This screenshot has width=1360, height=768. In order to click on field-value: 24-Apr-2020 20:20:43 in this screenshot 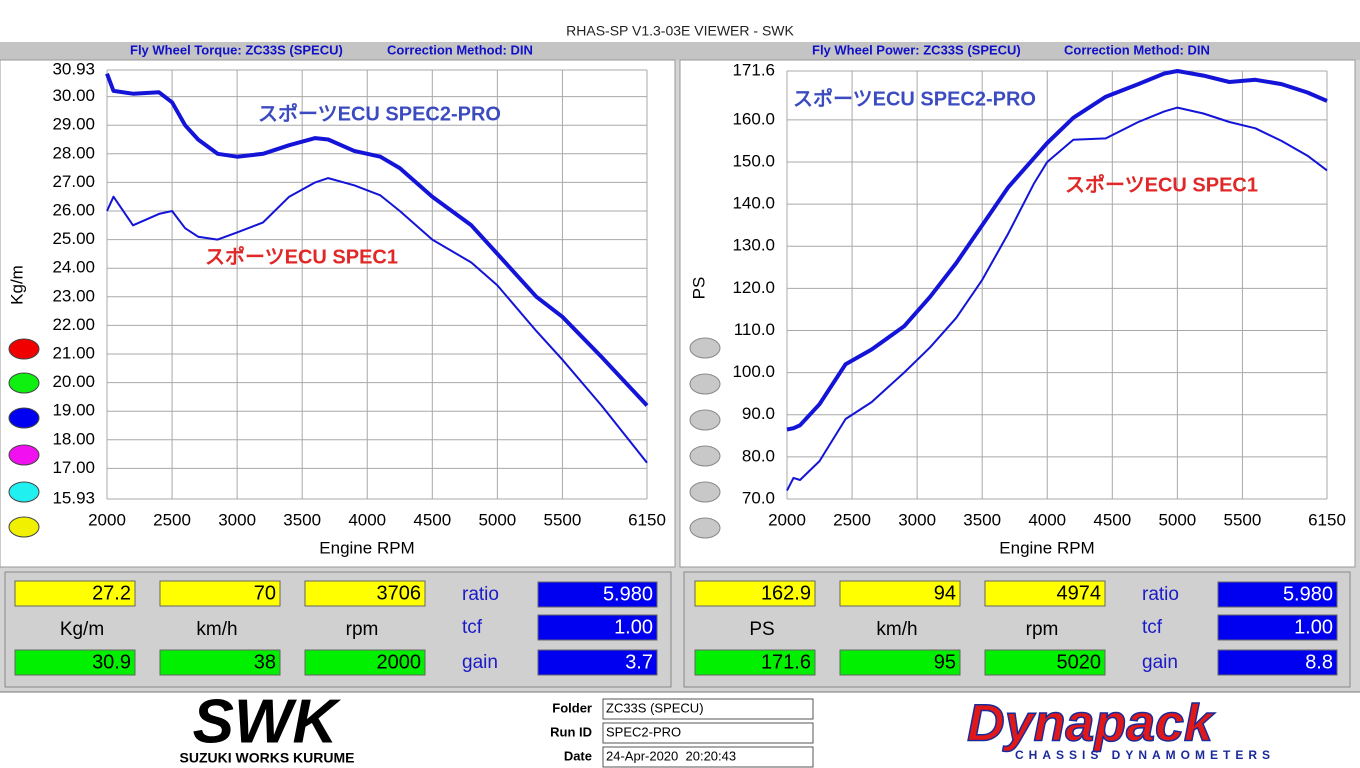, I will do `click(671, 755)`.